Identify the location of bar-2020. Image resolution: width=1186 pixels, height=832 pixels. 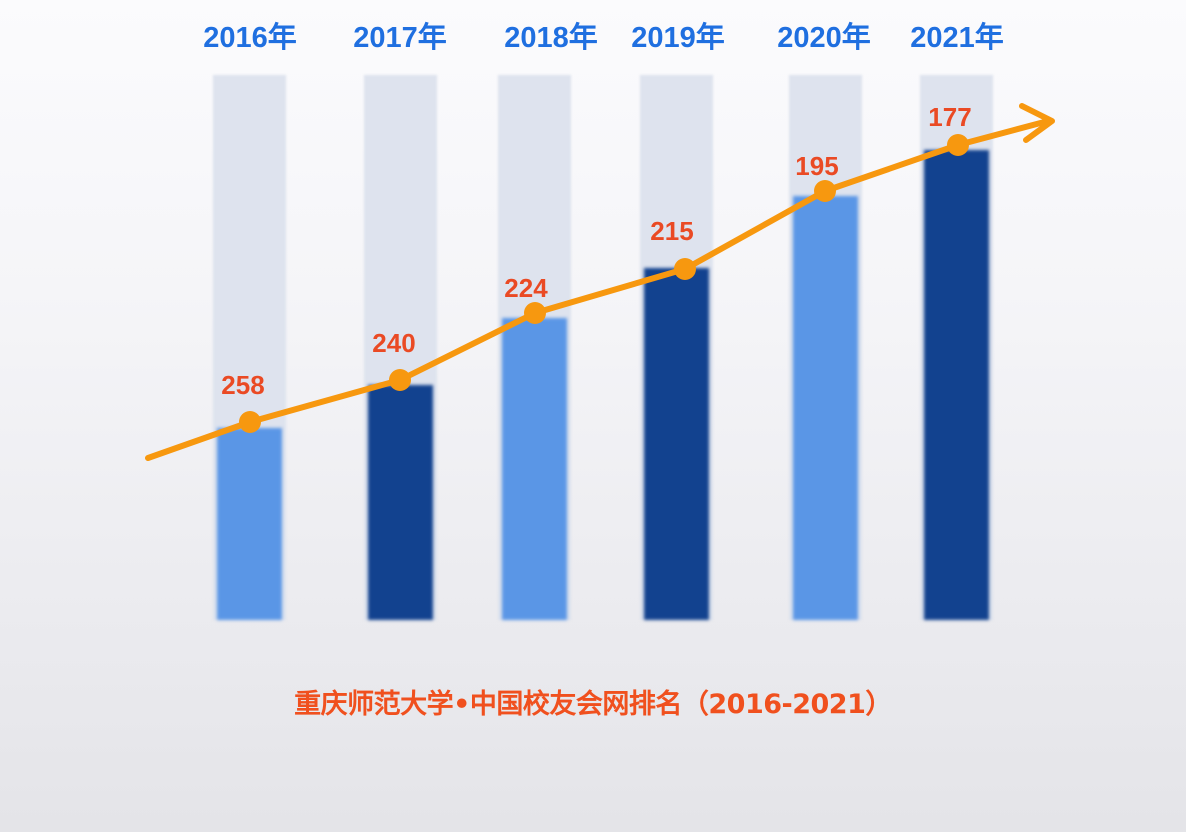
(825, 408).